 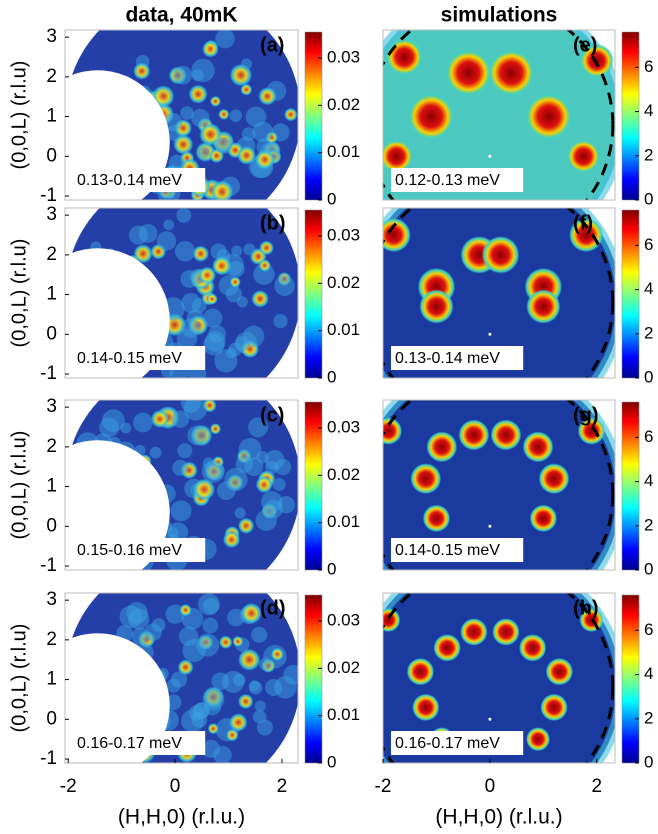 I want to click on coverage, so click(x=499, y=293).